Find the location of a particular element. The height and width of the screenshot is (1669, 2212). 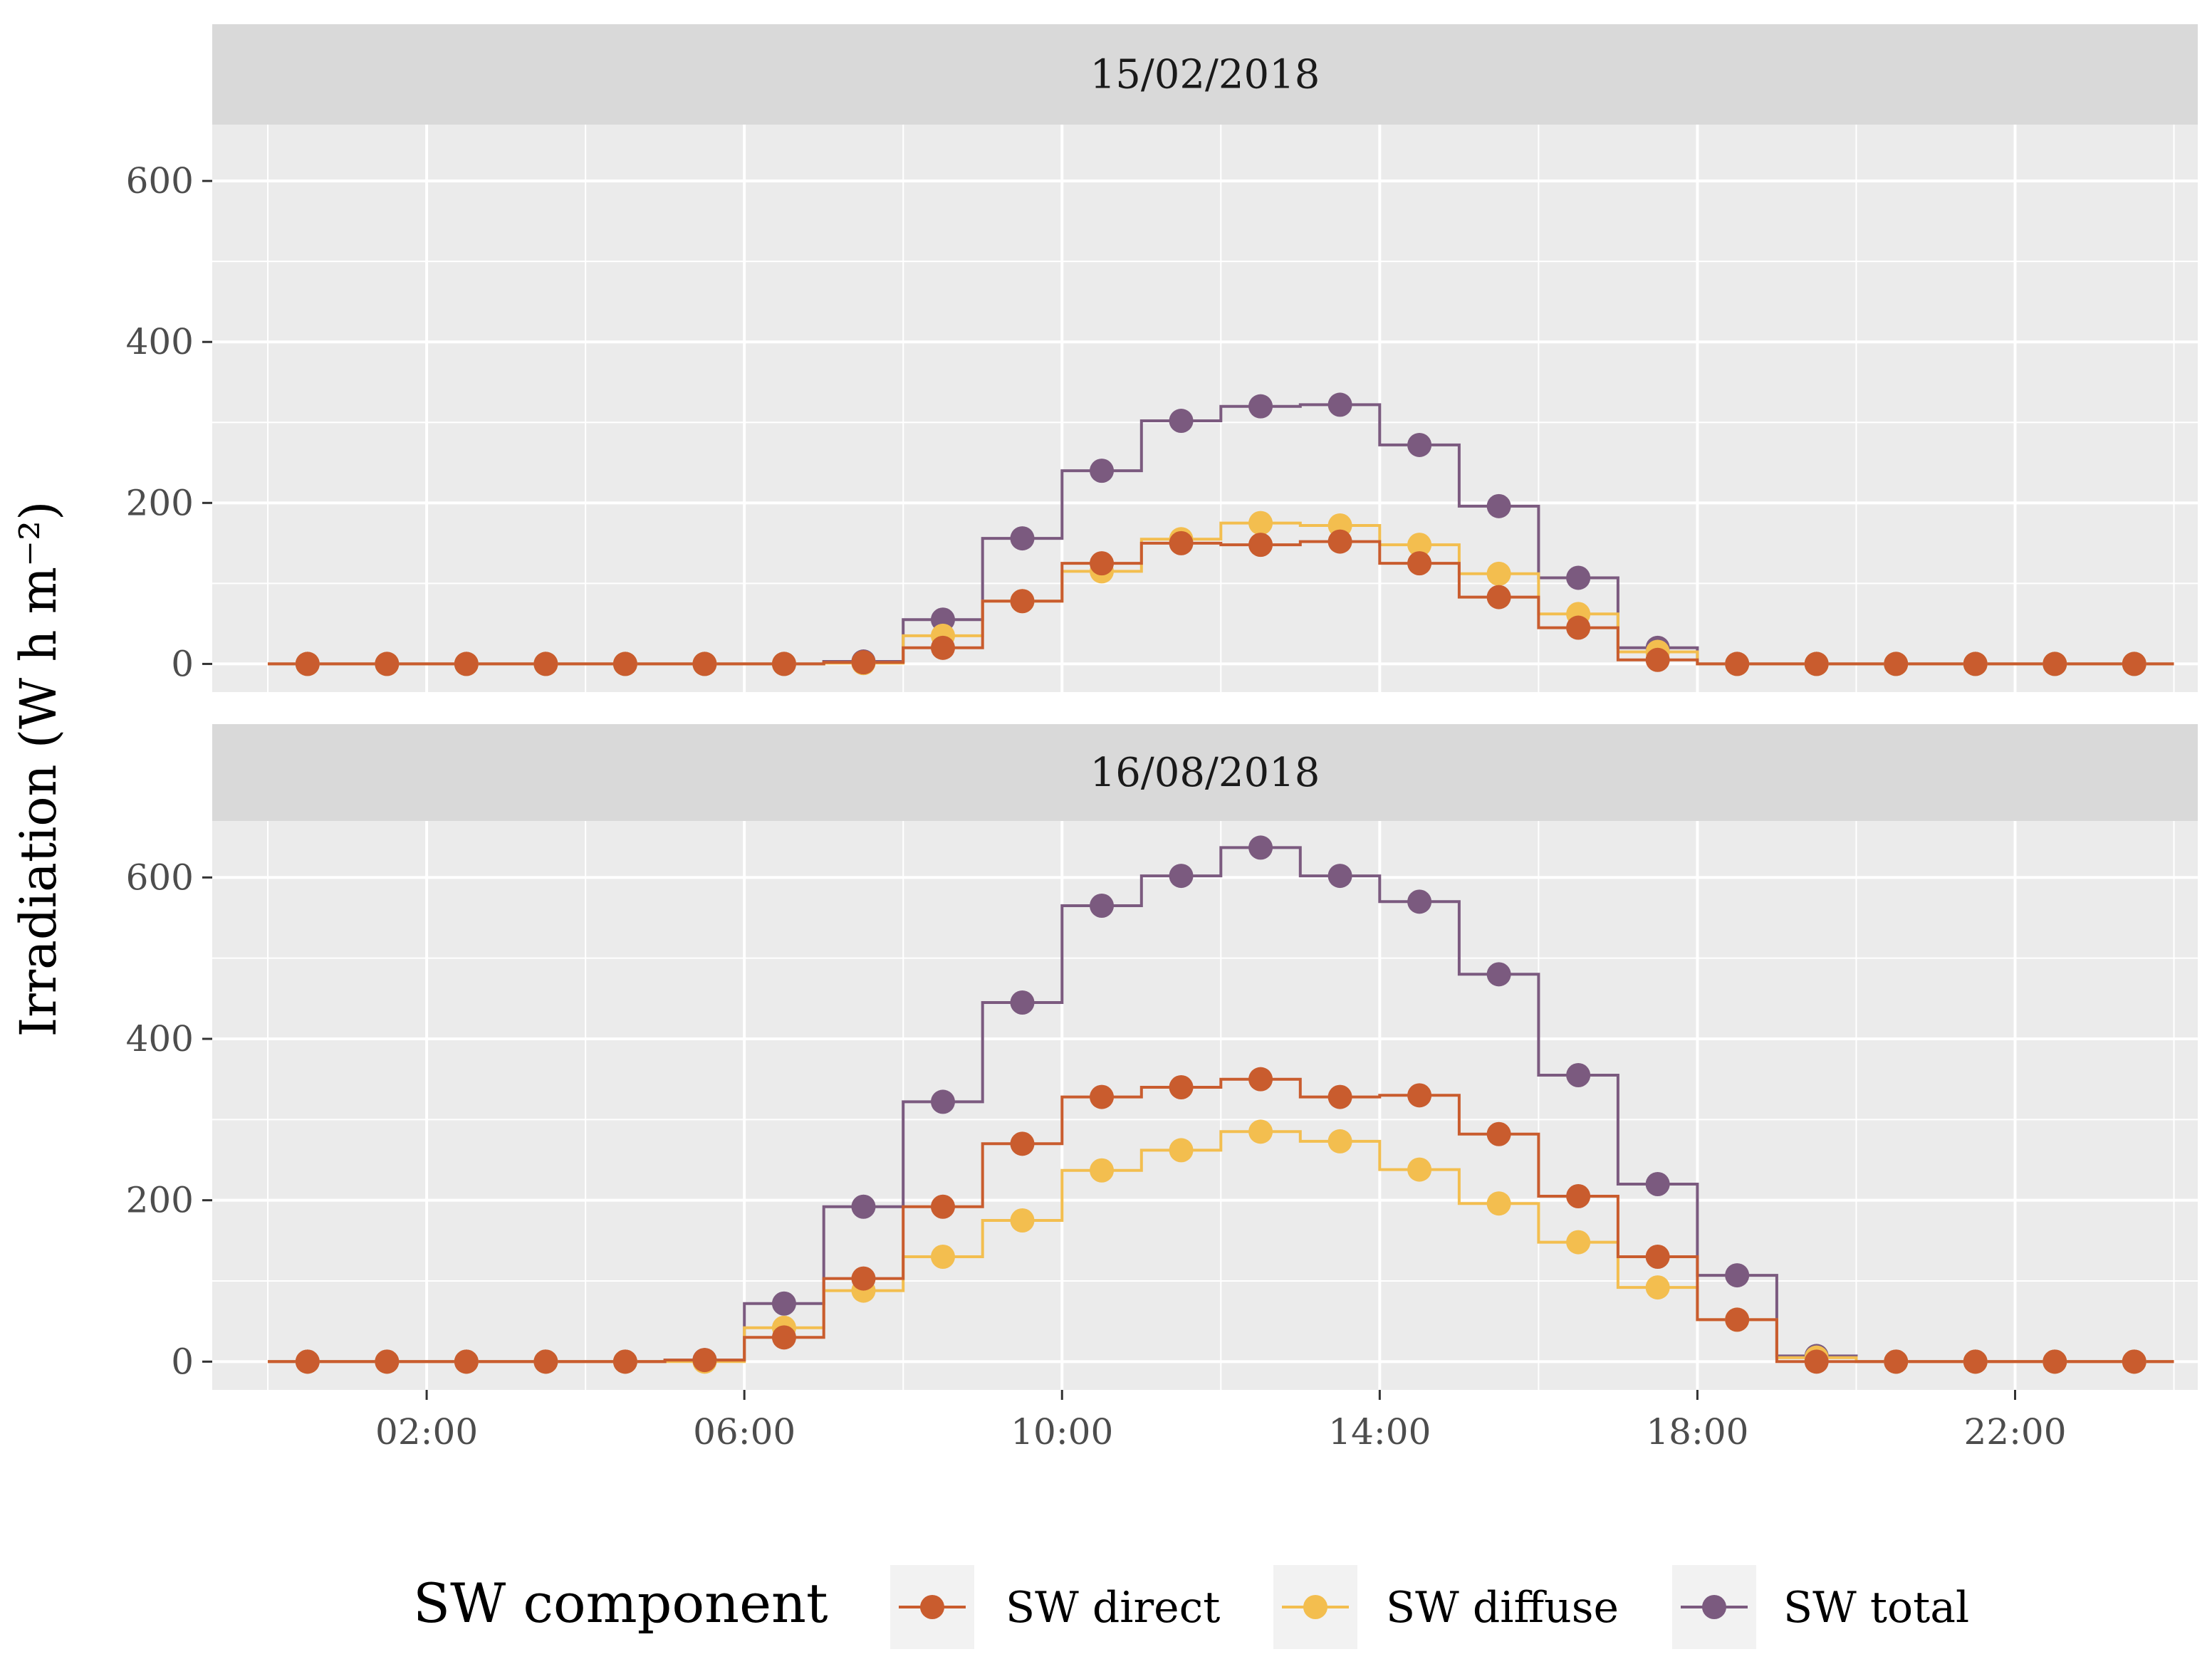

legend: SW component SW direct SW diffuse SW total is located at coordinates (1191, 1607).